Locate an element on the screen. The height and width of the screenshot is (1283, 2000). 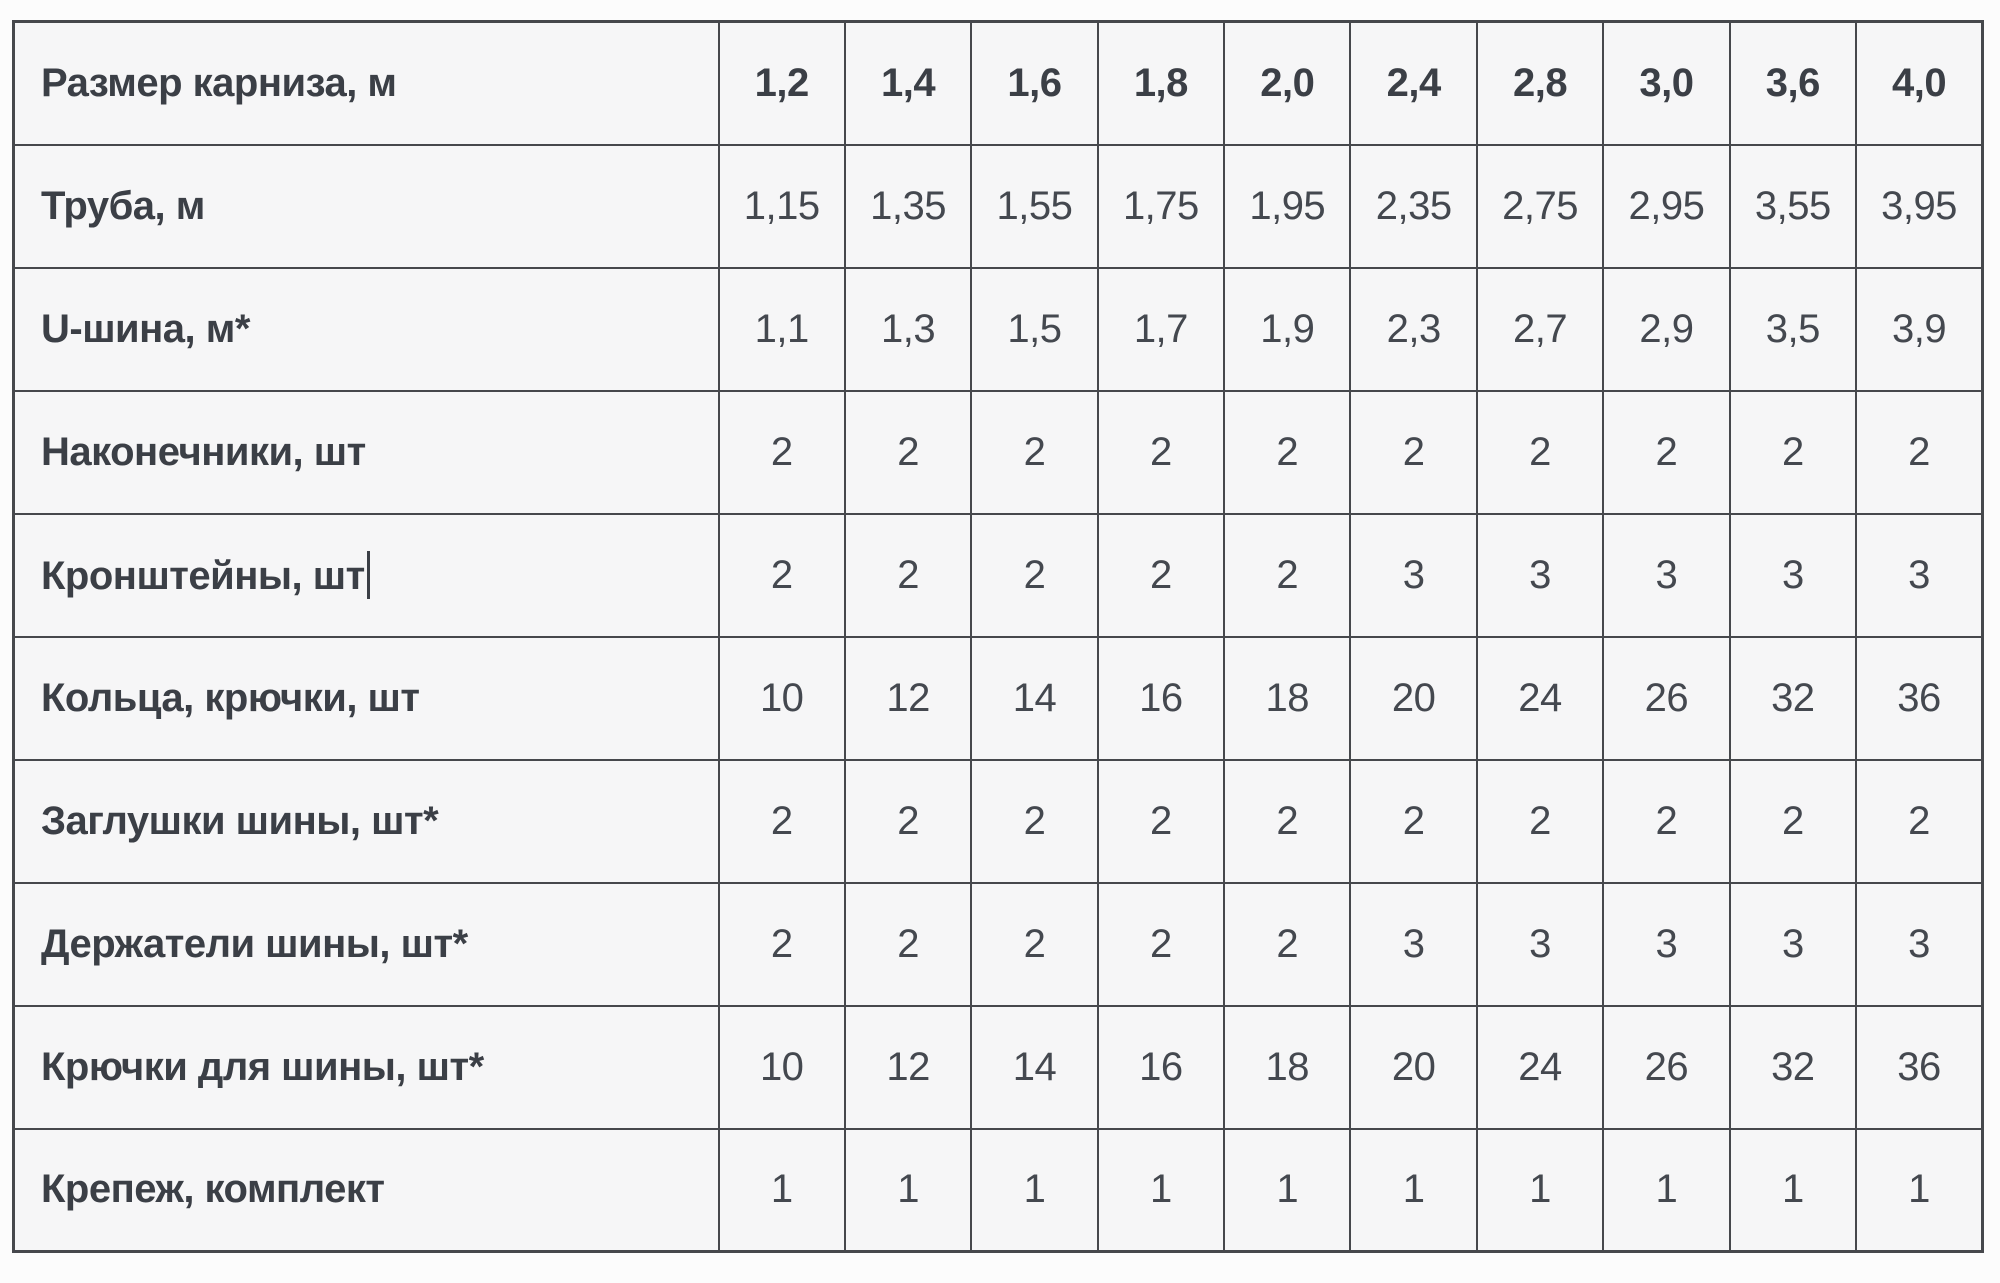
value-cell: 32 is located at coordinates (1793, 1067).